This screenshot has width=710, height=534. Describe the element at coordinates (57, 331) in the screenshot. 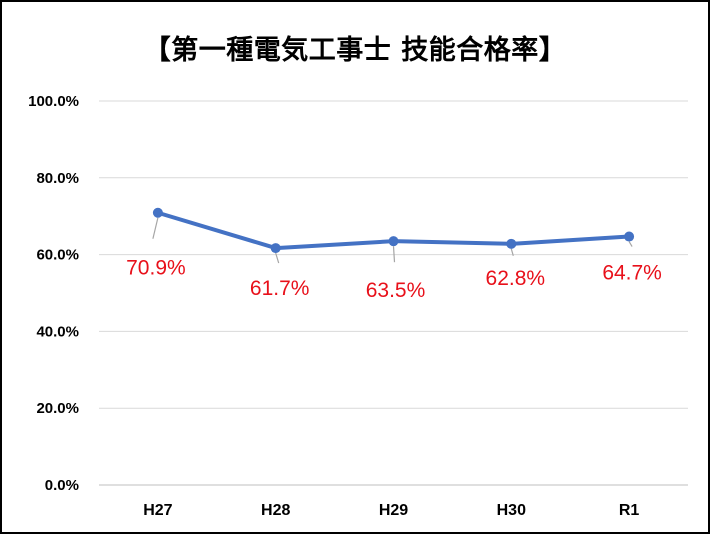

I see `y-tick-label: 40.0%` at that location.